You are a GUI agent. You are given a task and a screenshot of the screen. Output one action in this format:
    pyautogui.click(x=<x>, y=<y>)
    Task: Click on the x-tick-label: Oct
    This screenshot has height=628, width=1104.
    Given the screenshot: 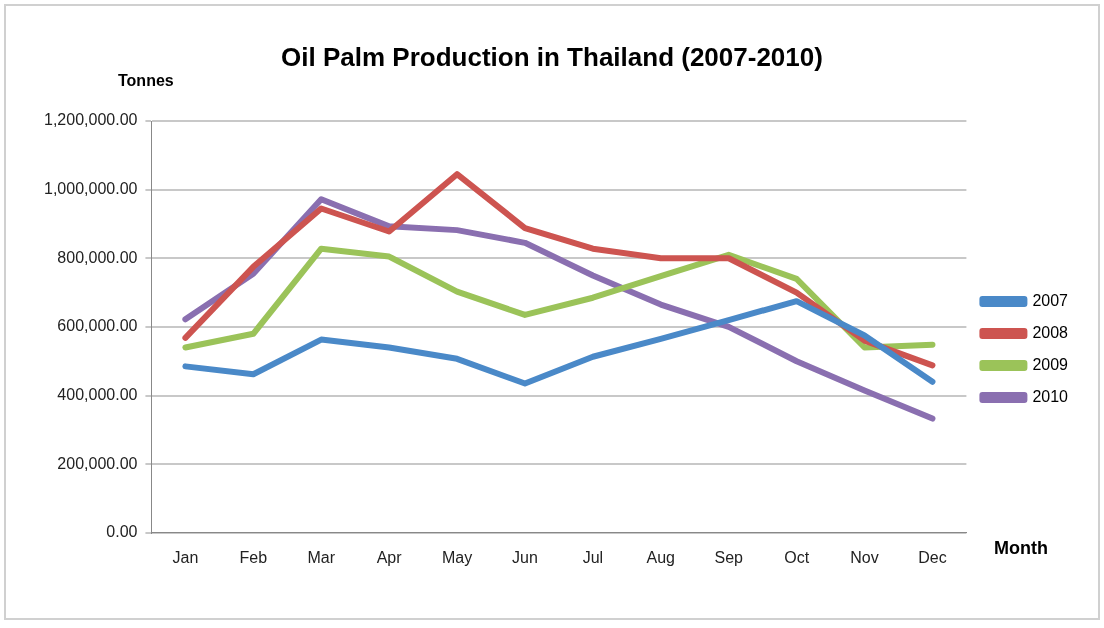 What is the action you would take?
    pyautogui.click(x=797, y=557)
    